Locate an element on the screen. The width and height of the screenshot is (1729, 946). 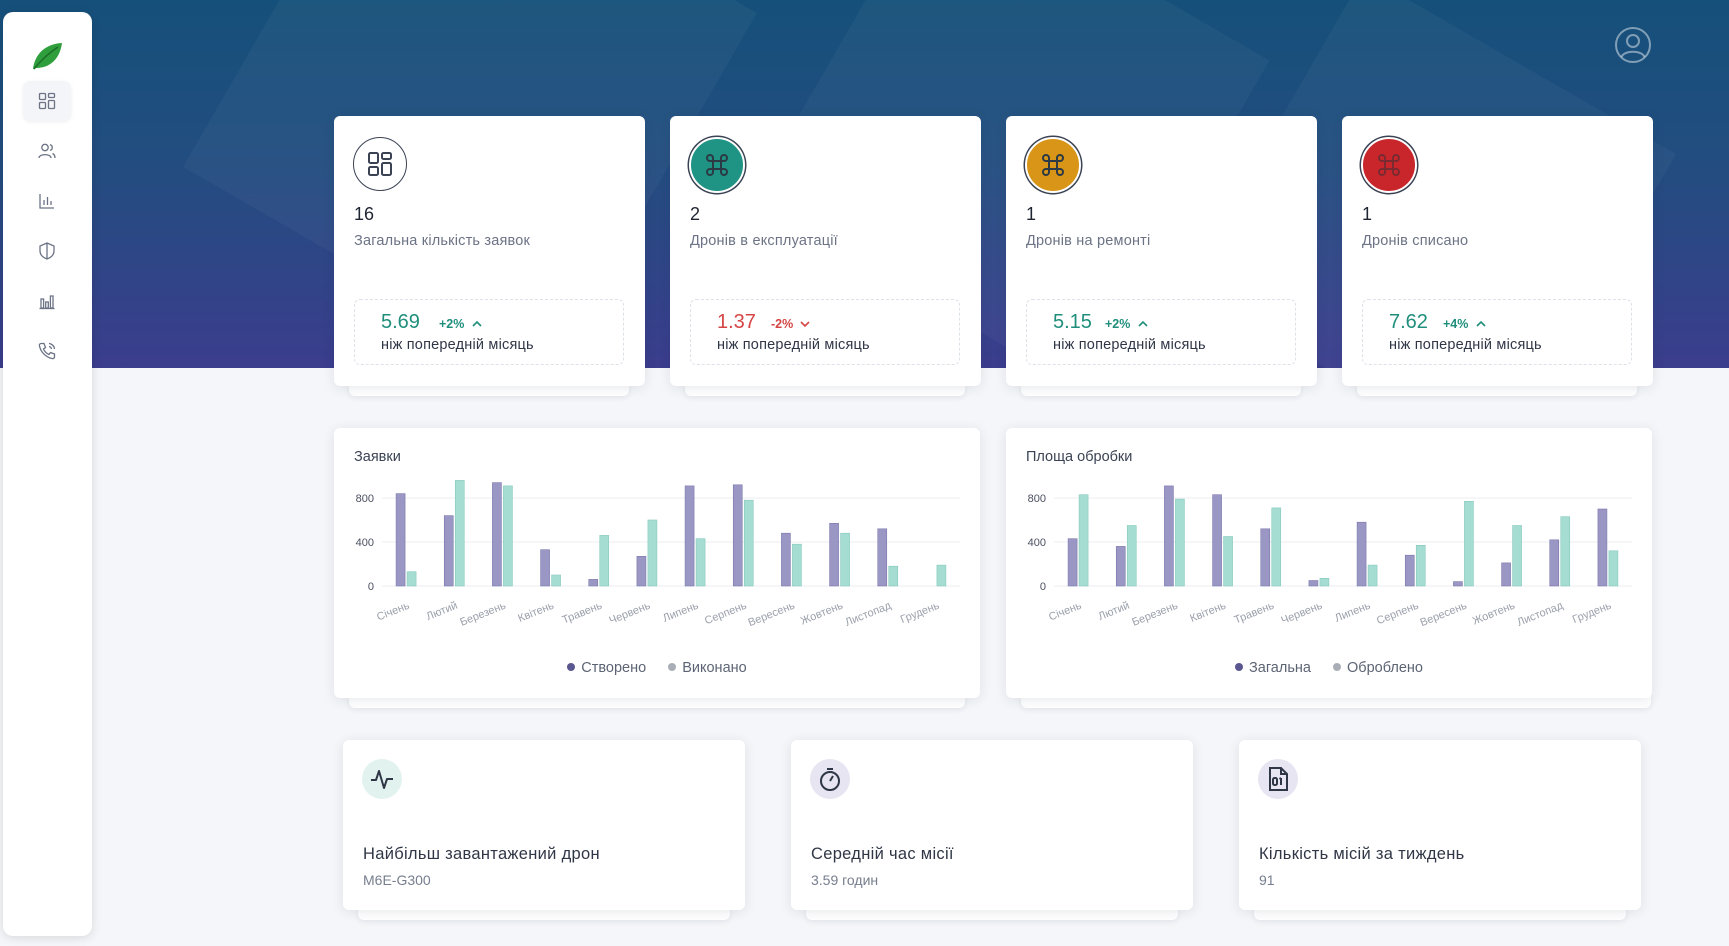
legend-item-processed: Оброблено is located at coordinates (1378, 668).